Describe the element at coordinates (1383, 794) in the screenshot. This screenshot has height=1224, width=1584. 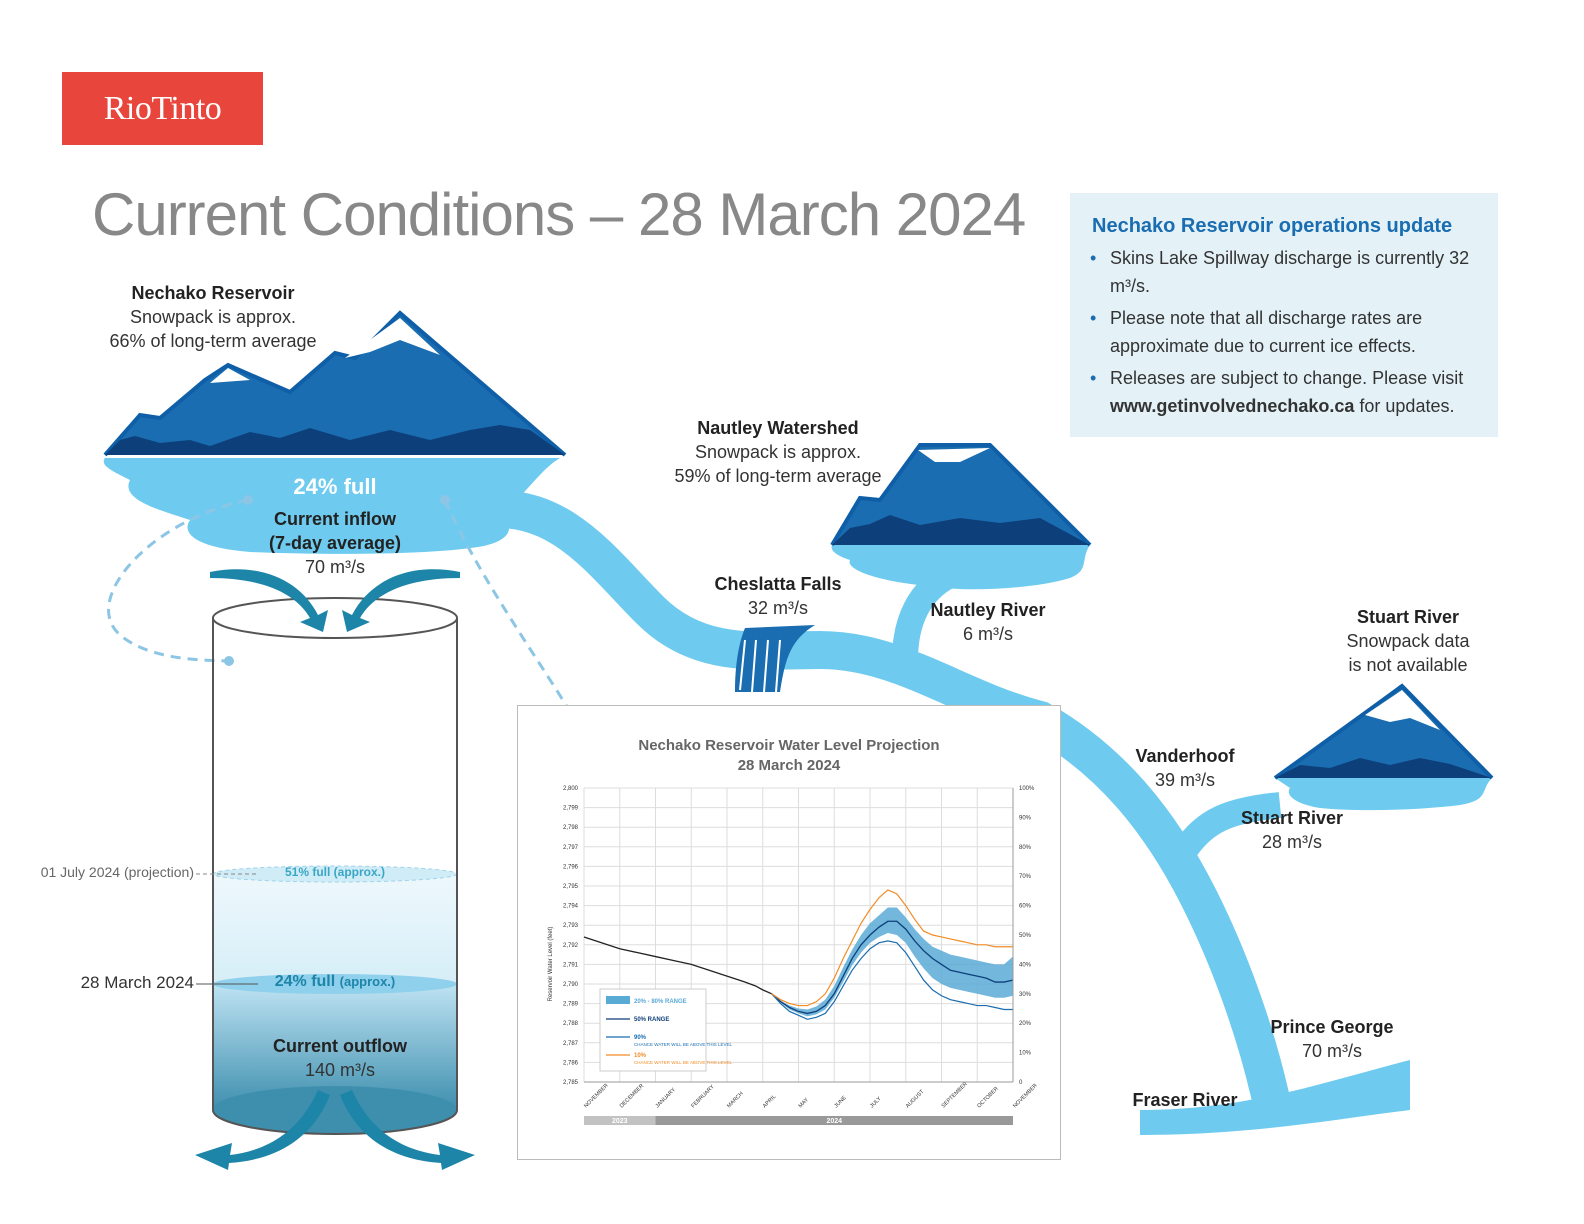
I see `stuart-lake` at that location.